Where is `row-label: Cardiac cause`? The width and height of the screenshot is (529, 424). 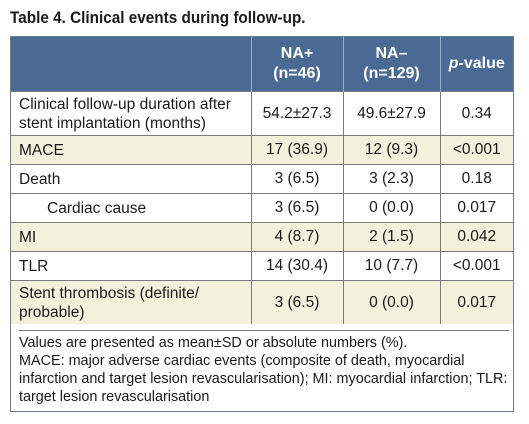
row-label: Cardiac cause is located at coordinates (131, 208).